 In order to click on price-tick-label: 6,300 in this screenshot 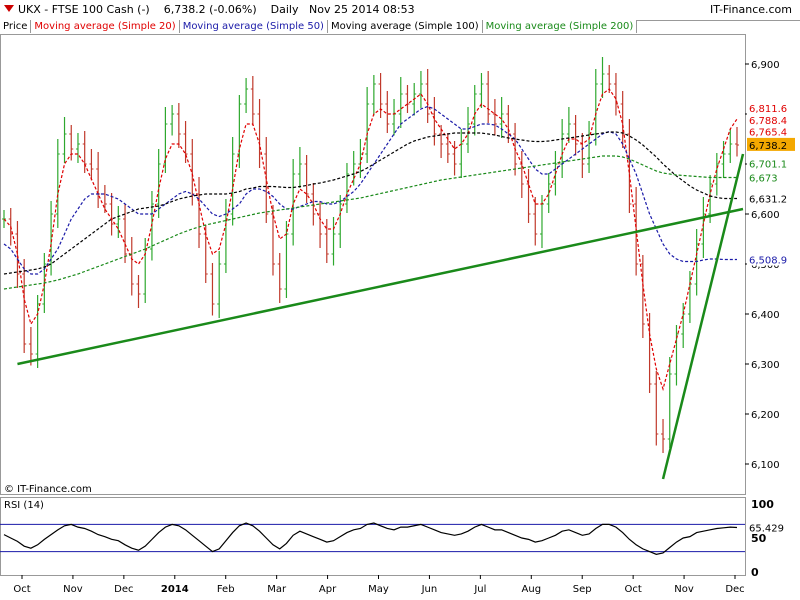, I will do `click(765, 365)`.